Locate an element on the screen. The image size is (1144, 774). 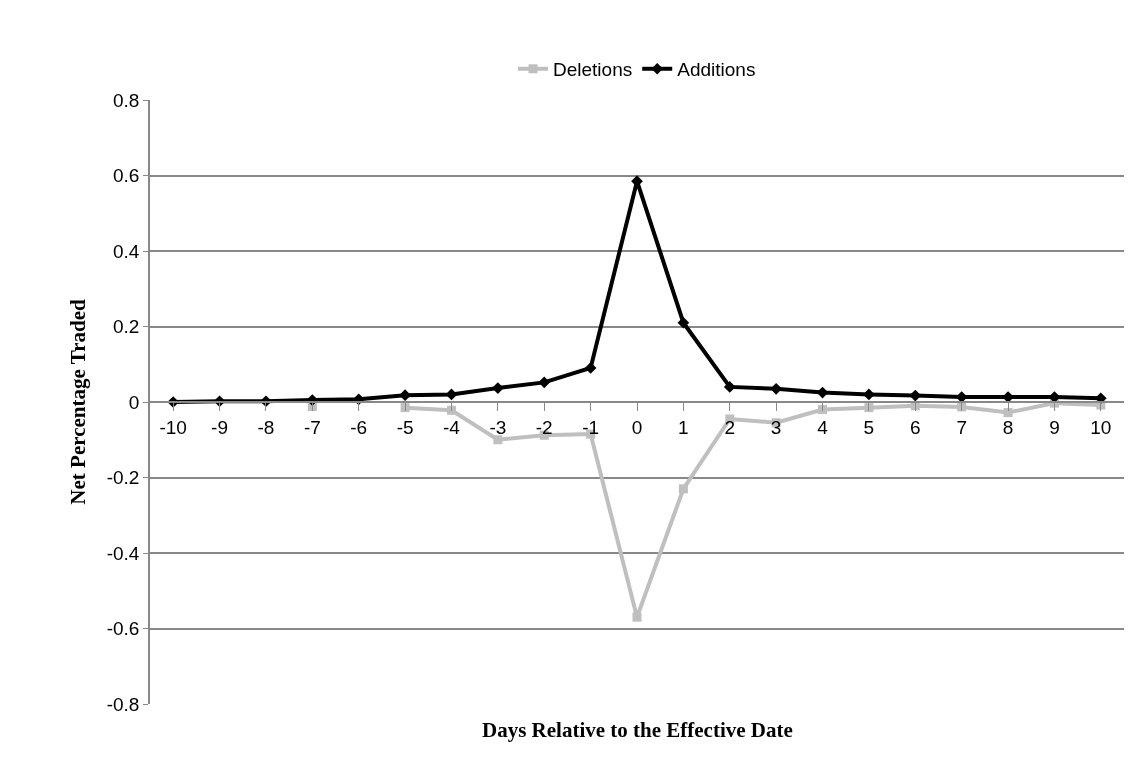
x-tick-label: 9 is located at coordinates (1054, 427).